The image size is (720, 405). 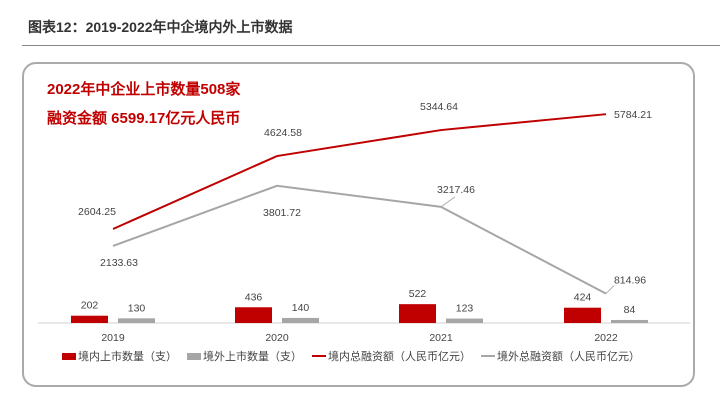 What do you see at coordinates (418, 294) in the screenshot?
I see `bar-label: 522` at bounding box center [418, 294].